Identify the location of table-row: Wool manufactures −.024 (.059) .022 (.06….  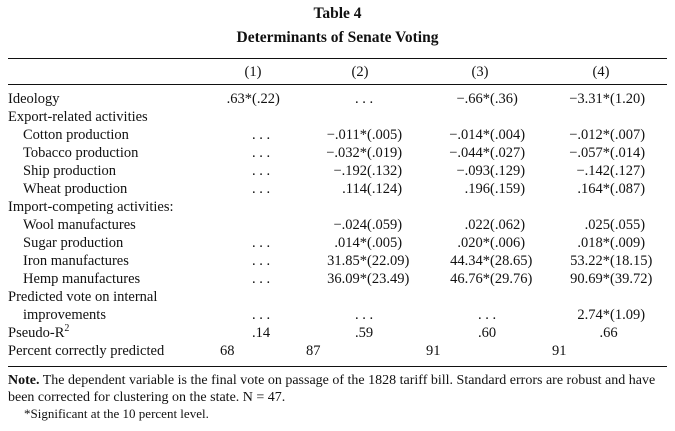
(337, 225).